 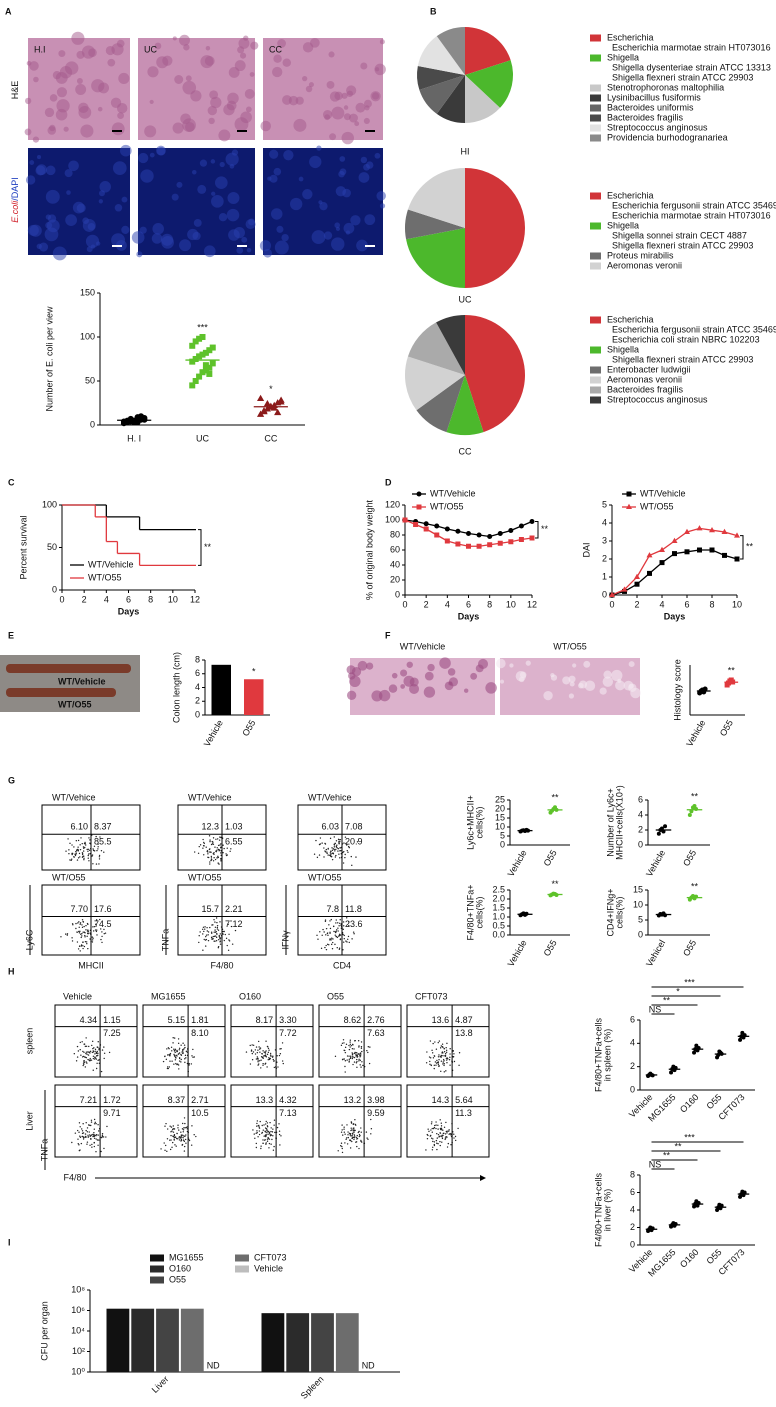 I want to click on significance-bracket, so click(x=742, y=547).